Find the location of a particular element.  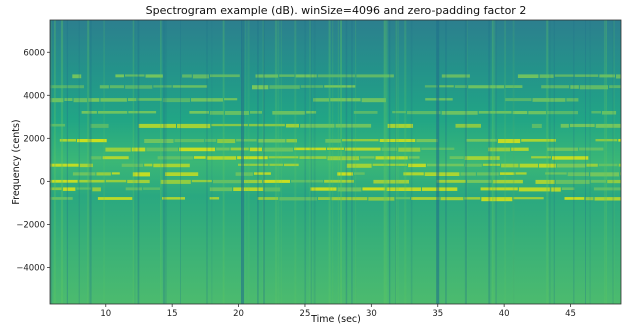

y-tick-label: −4000 is located at coordinates (30, 268).